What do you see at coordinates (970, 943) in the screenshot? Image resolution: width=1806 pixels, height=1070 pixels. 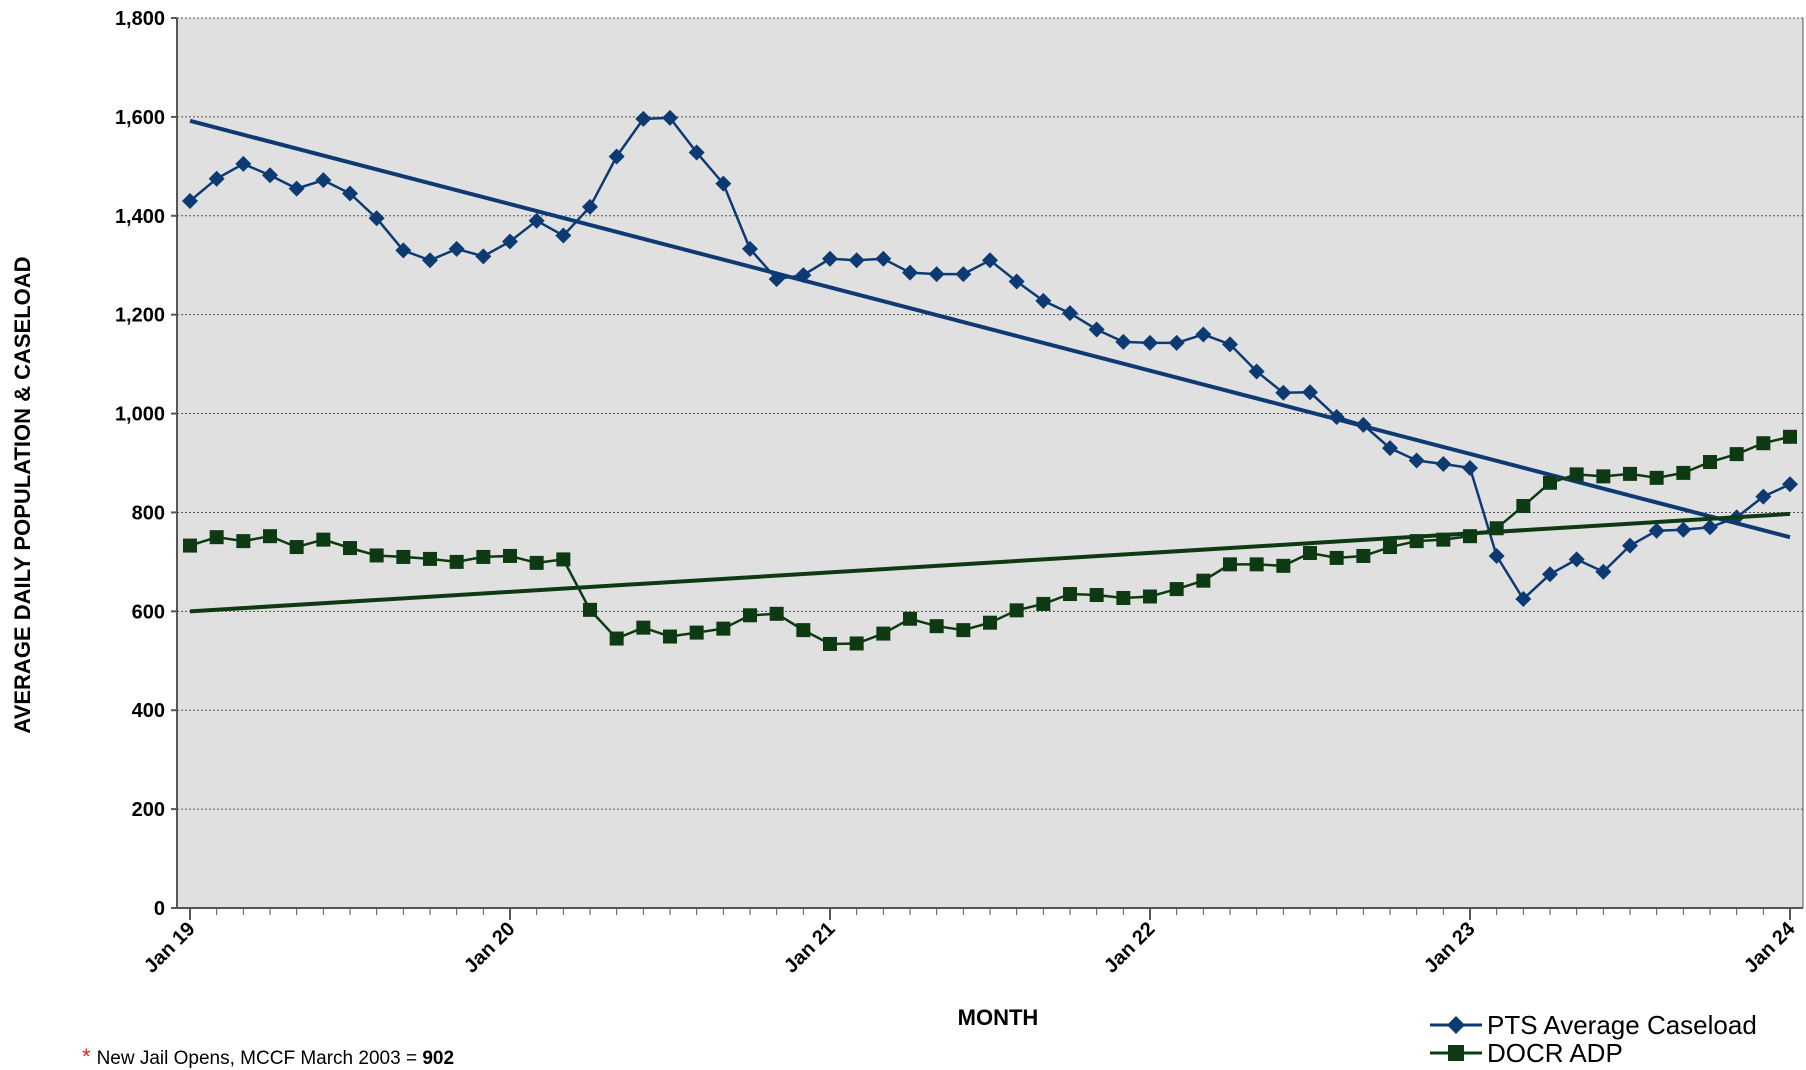 I see `x-axis-ticks: Jan 19 Jan 20 Jan 21 Jan 22 Jan 23 Jan 24` at bounding box center [970, 943].